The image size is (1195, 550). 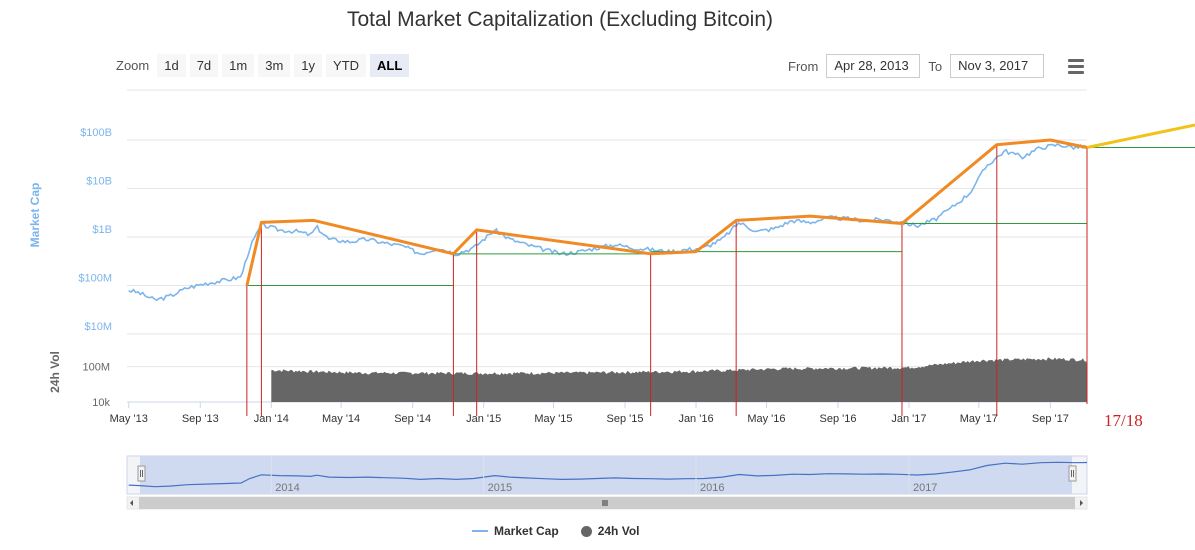 I want to click on zoom-buttons: 1d 7d 1m 3m 1y YTD ALL, so click(x=283, y=65).